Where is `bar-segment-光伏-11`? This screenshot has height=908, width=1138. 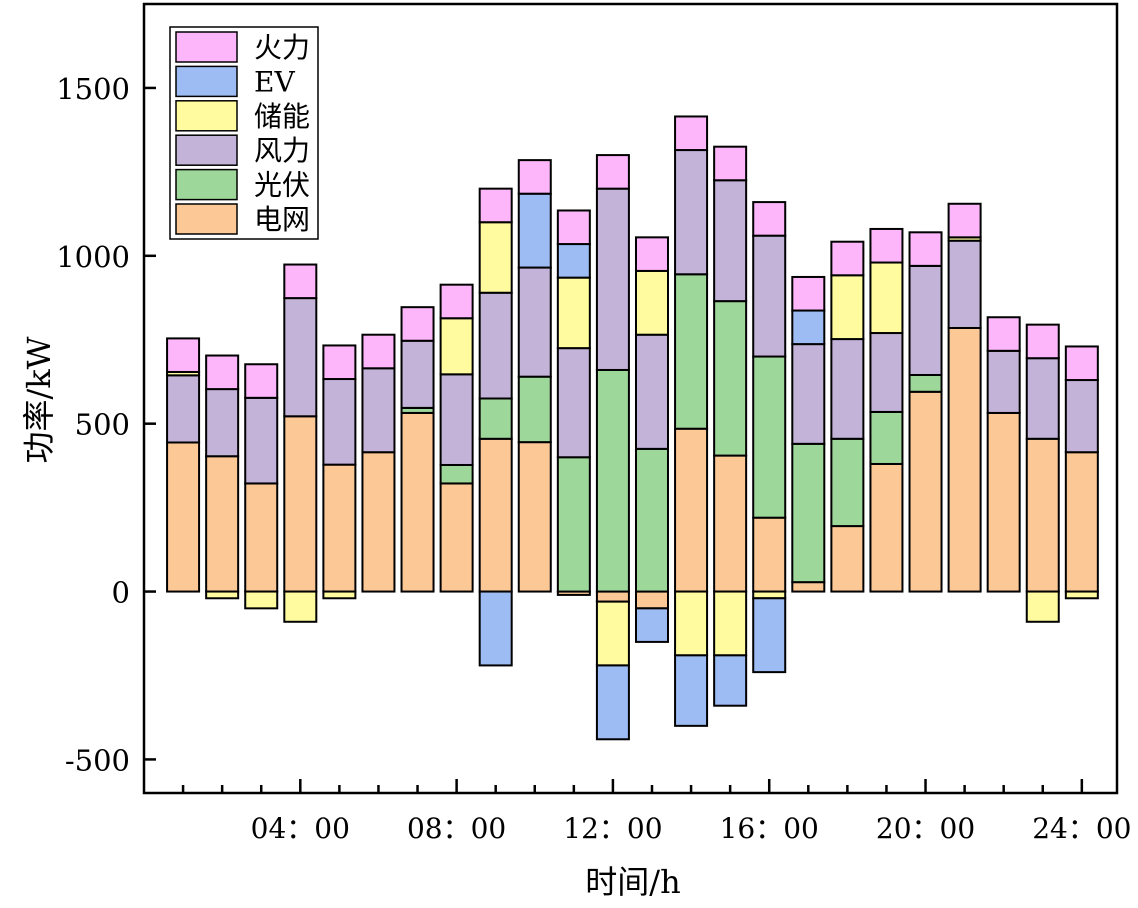
bar-segment-光伏-11 is located at coordinates (573, 524).